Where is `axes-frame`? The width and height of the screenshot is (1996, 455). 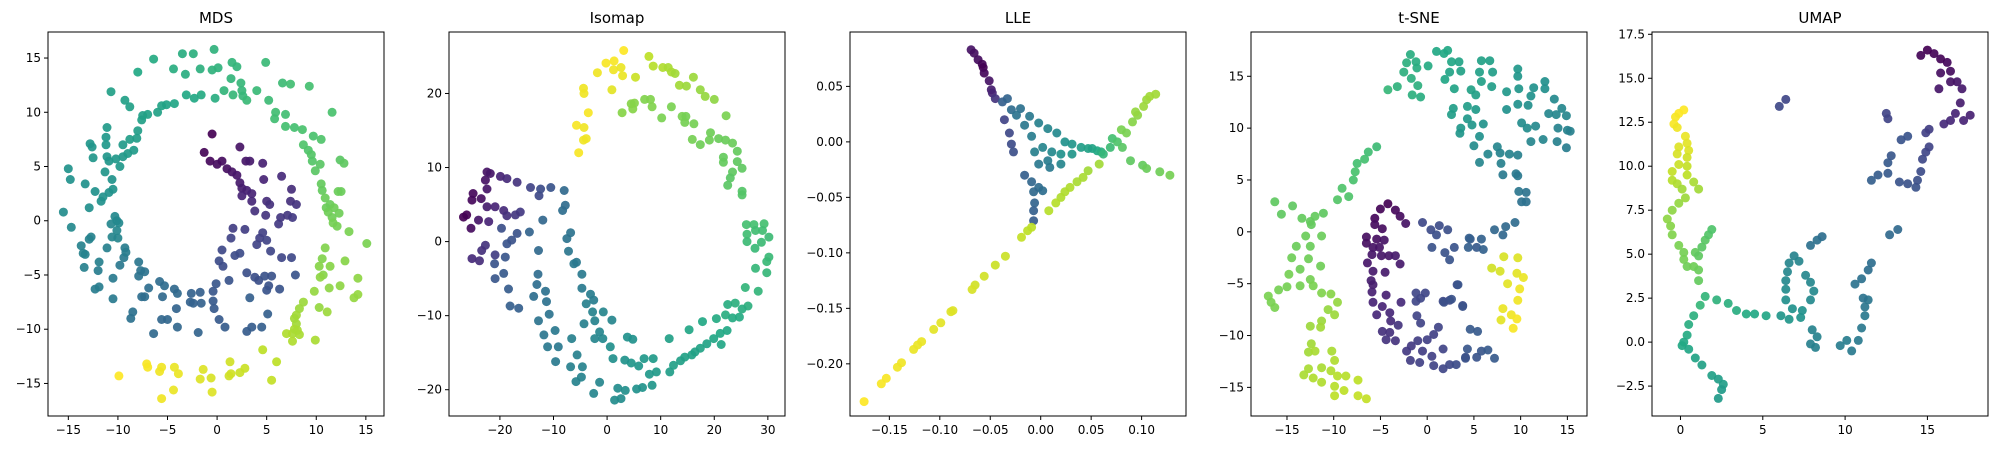
axes-frame is located at coordinates (216, 224).